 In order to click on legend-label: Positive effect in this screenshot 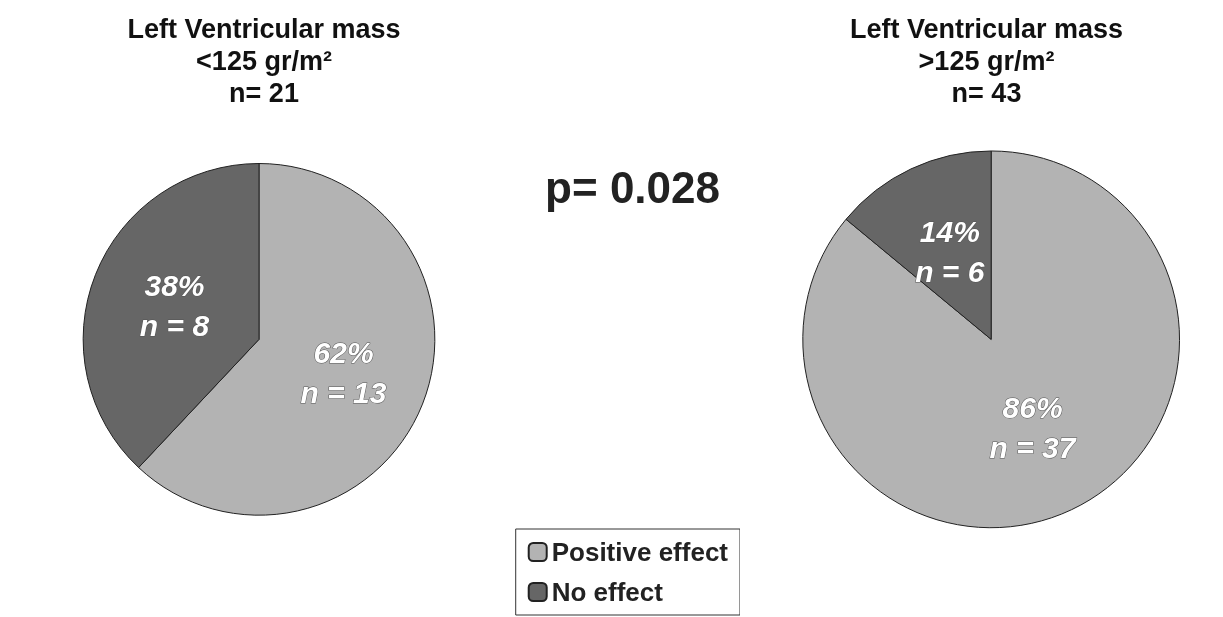, I will do `click(640, 552)`.